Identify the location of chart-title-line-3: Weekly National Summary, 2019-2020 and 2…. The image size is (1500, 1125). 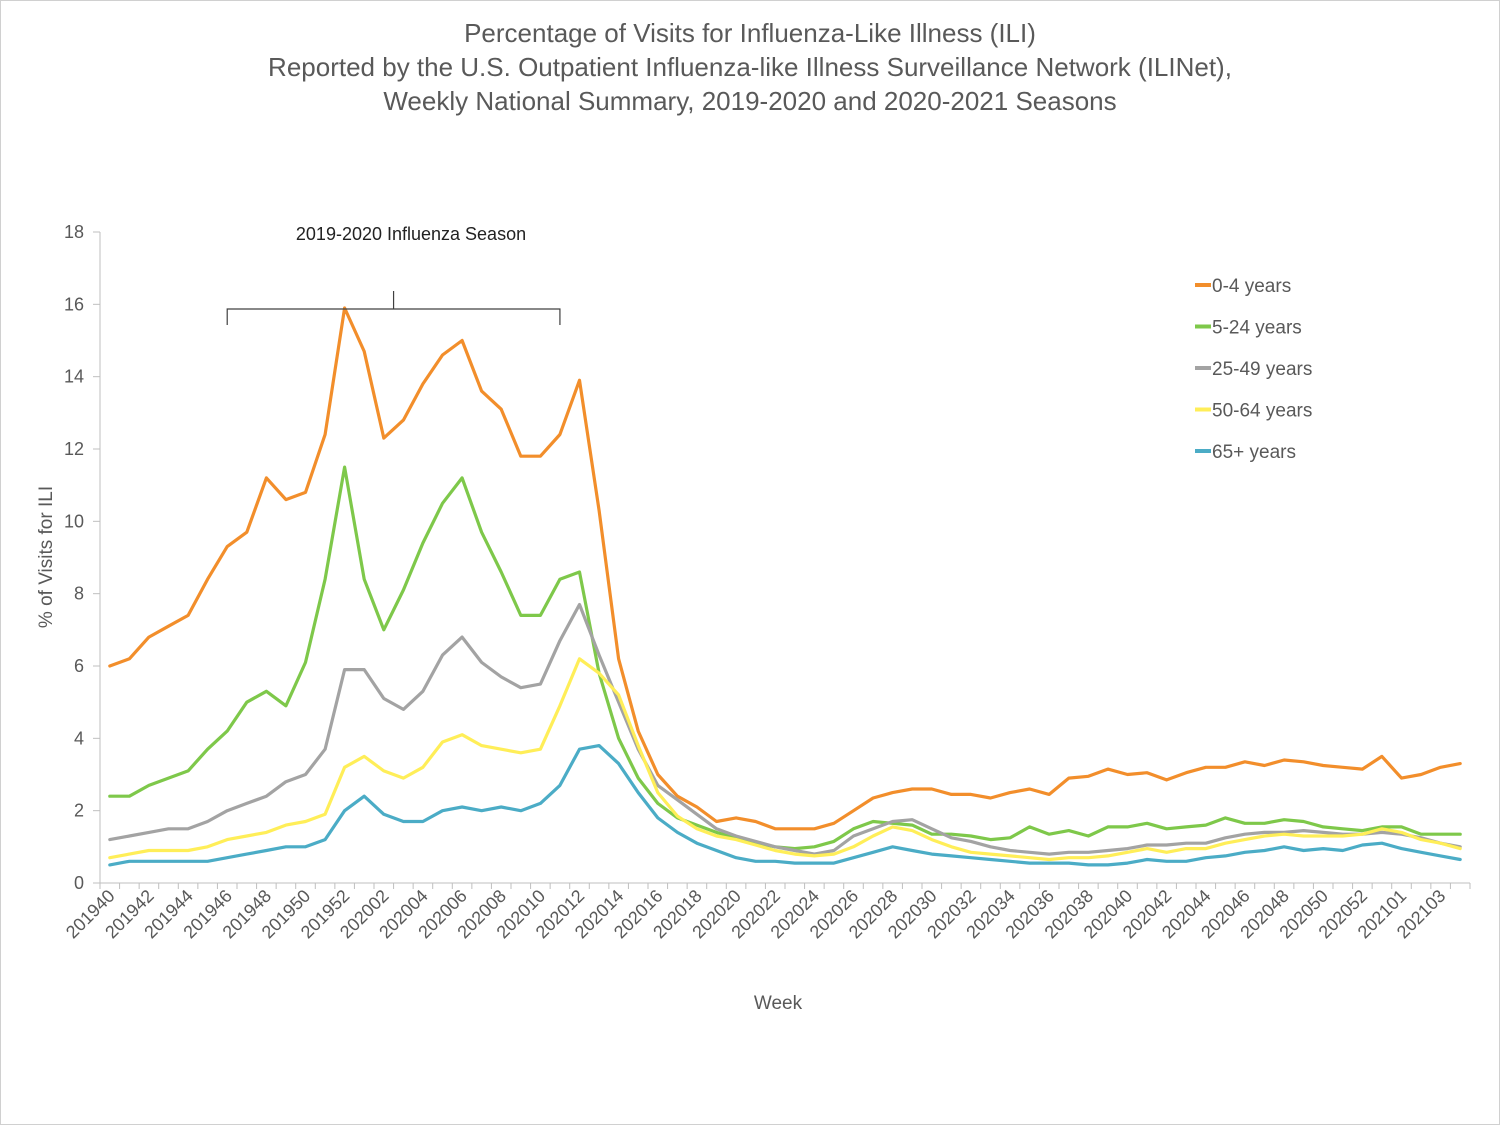
(750, 101).